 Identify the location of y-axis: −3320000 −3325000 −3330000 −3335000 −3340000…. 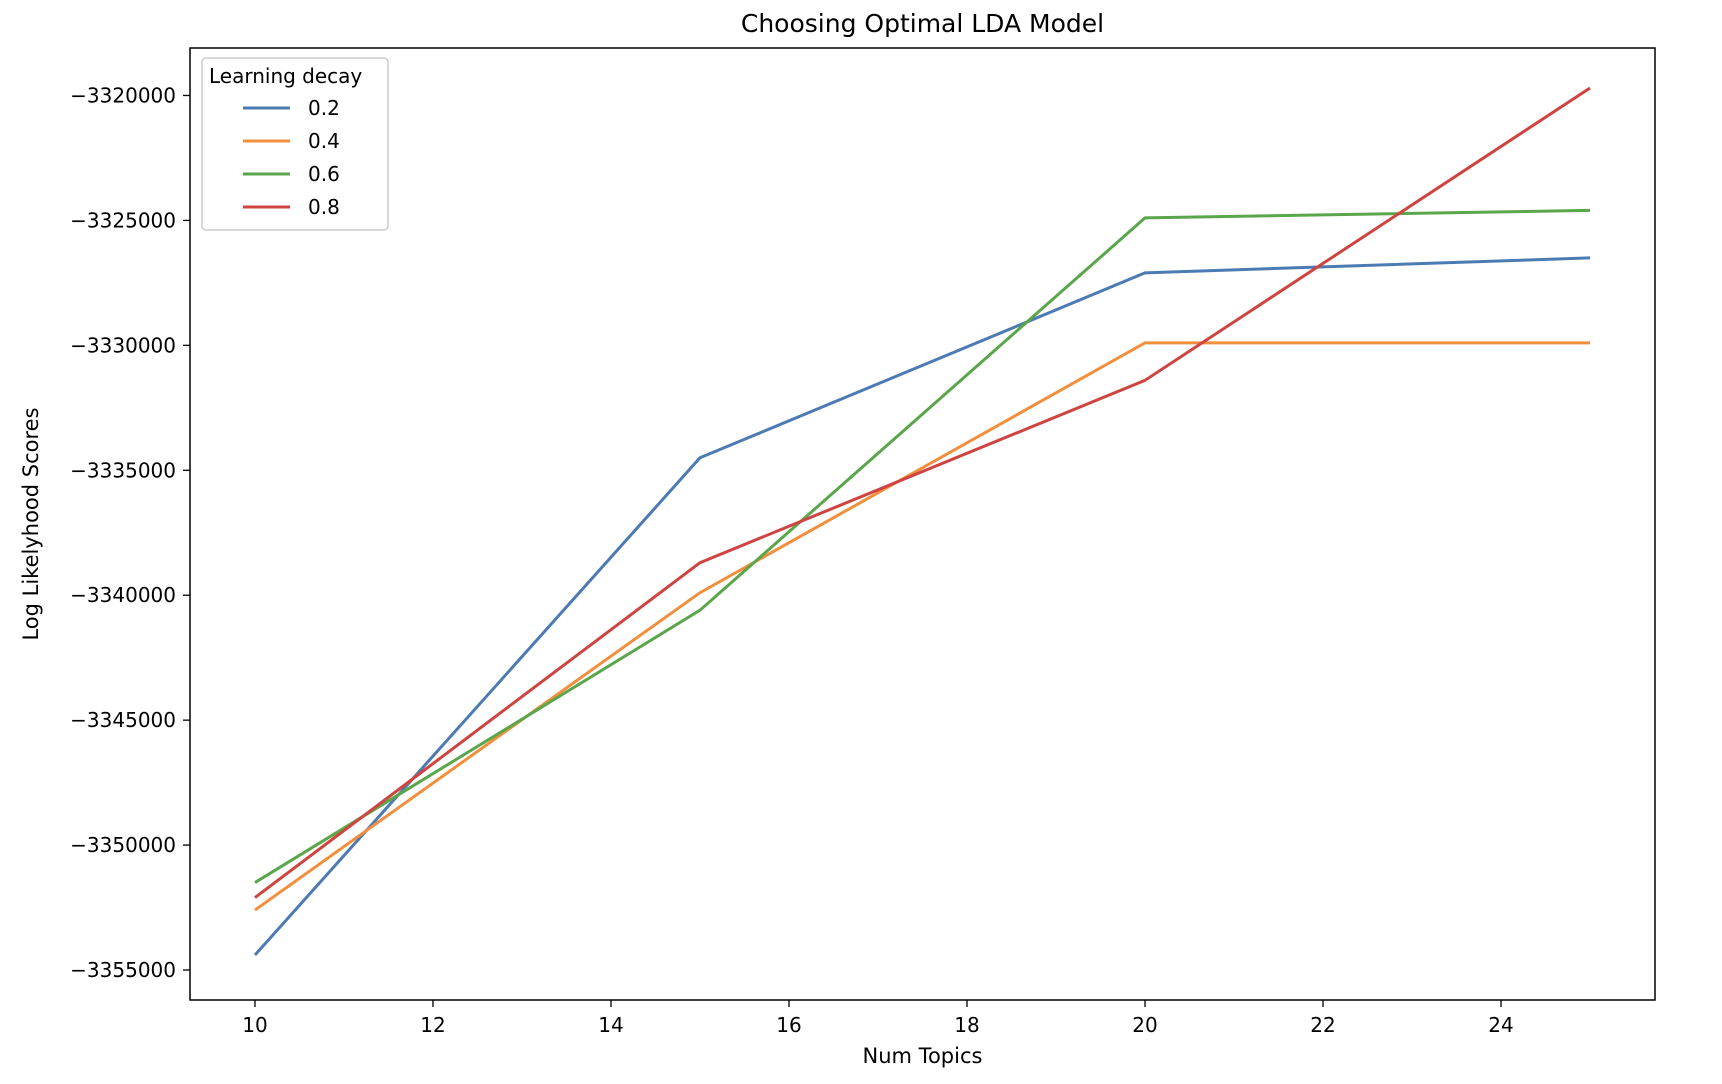
(130, 532).